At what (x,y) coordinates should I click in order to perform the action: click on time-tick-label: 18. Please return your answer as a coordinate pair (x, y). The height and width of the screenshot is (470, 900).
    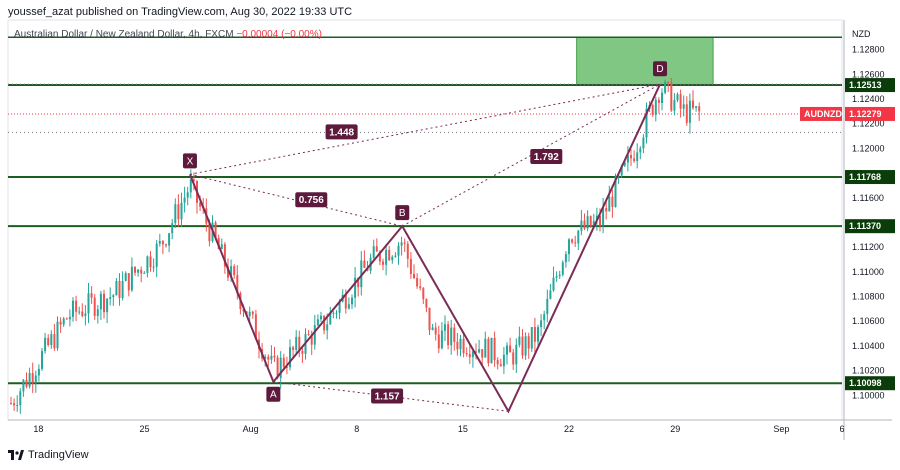
    Looking at the image, I should click on (38, 429).